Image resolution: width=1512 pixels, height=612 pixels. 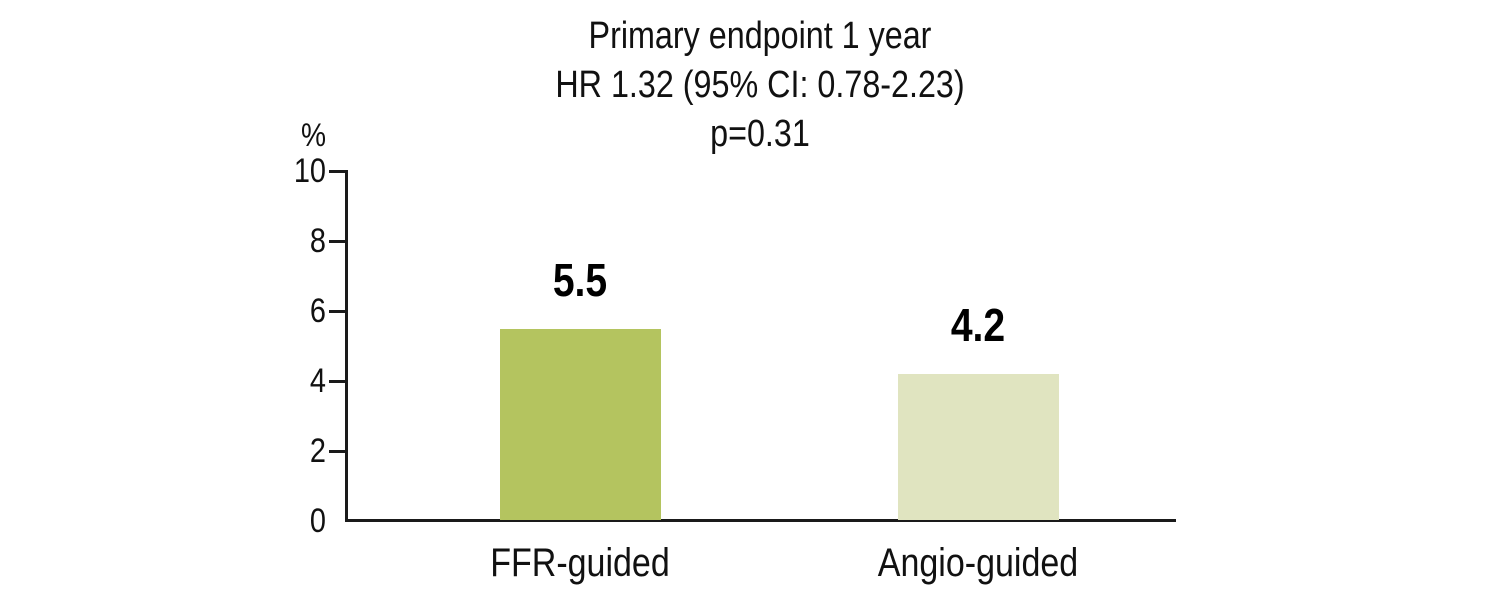 I want to click on bar-angio-guided, so click(x=978, y=447).